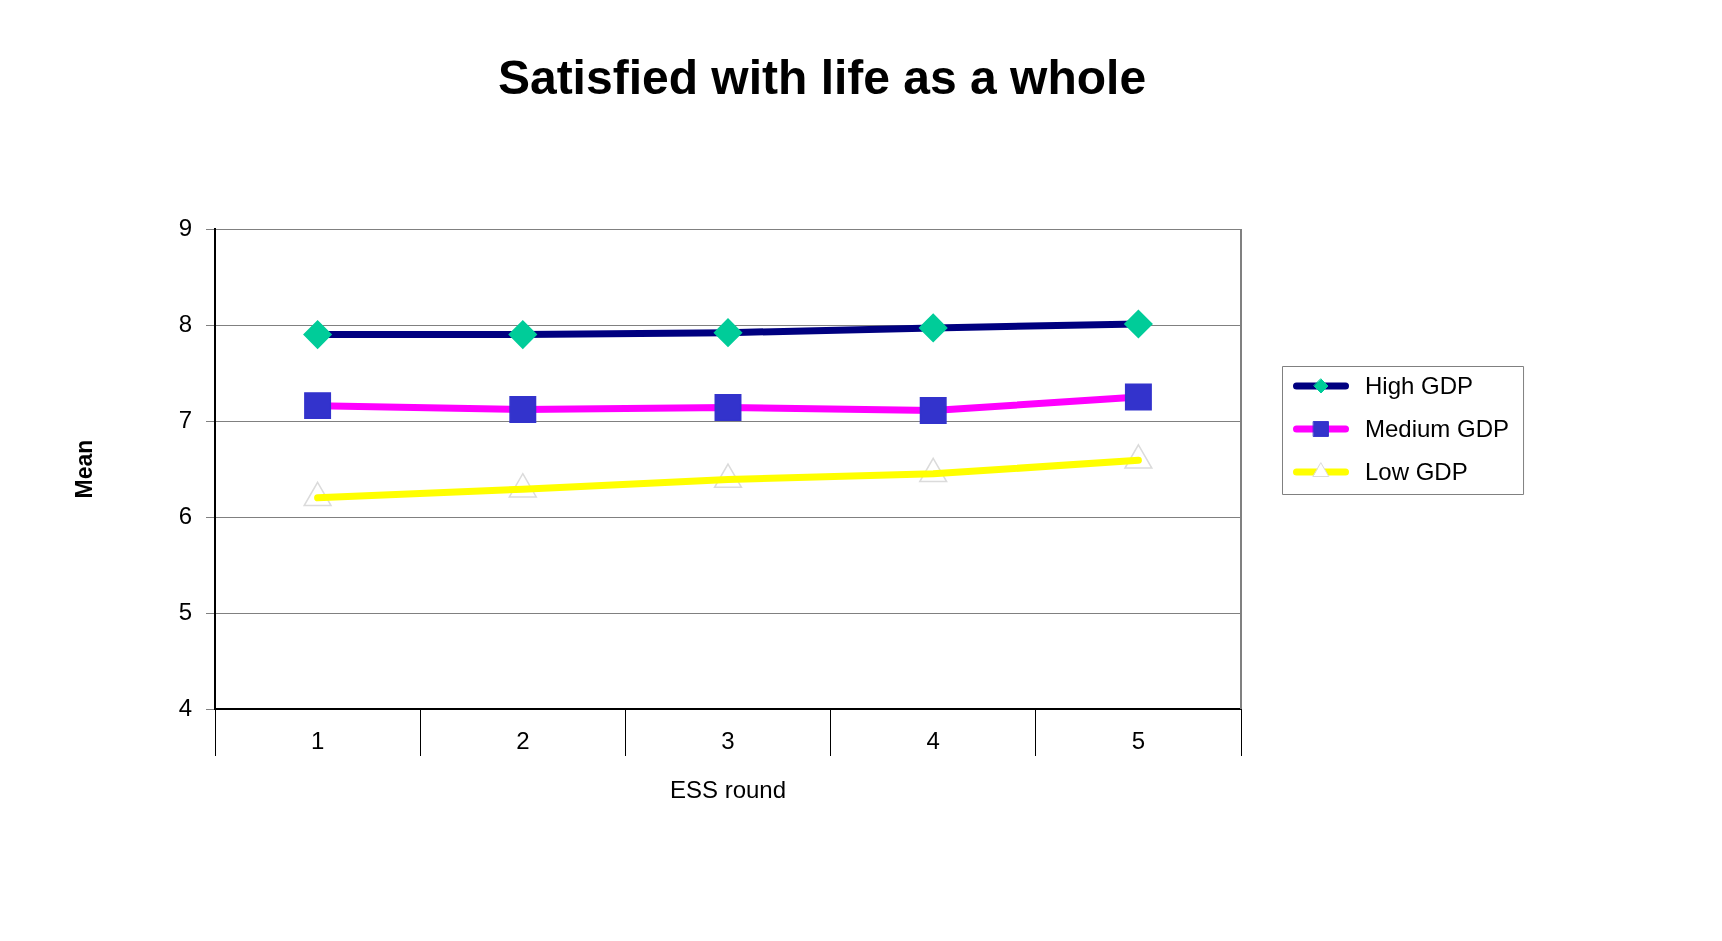 The width and height of the screenshot is (1722, 941). What do you see at coordinates (1419, 385) in the screenshot?
I see `legend-label: High GDP` at bounding box center [1419, 385].